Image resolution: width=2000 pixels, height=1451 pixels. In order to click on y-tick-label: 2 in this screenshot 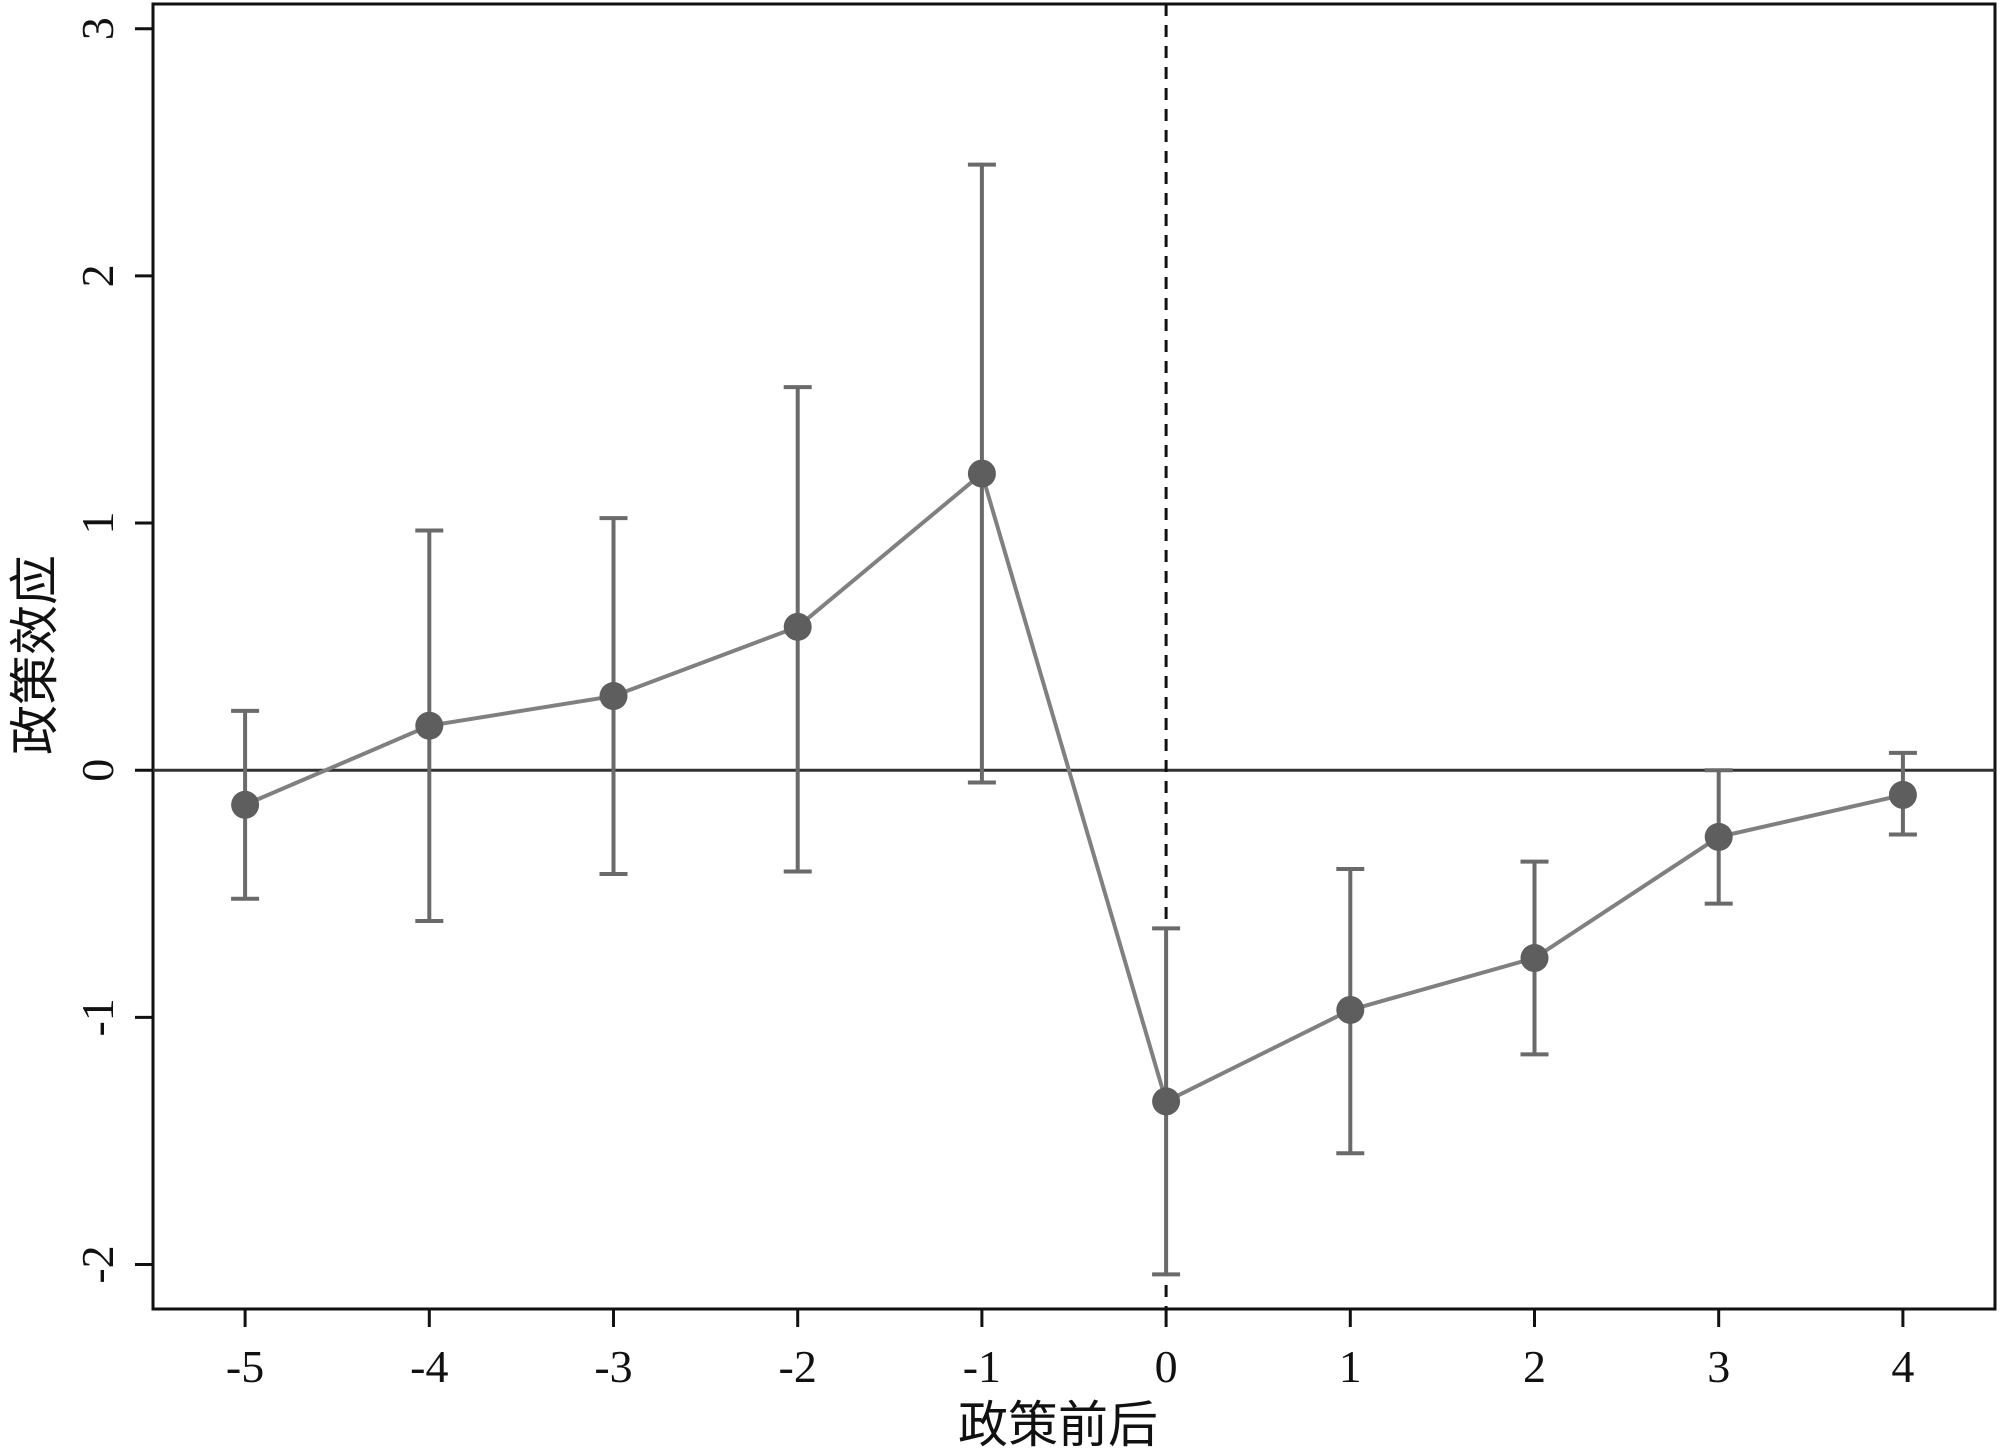, I will do `click(97, 275)`.